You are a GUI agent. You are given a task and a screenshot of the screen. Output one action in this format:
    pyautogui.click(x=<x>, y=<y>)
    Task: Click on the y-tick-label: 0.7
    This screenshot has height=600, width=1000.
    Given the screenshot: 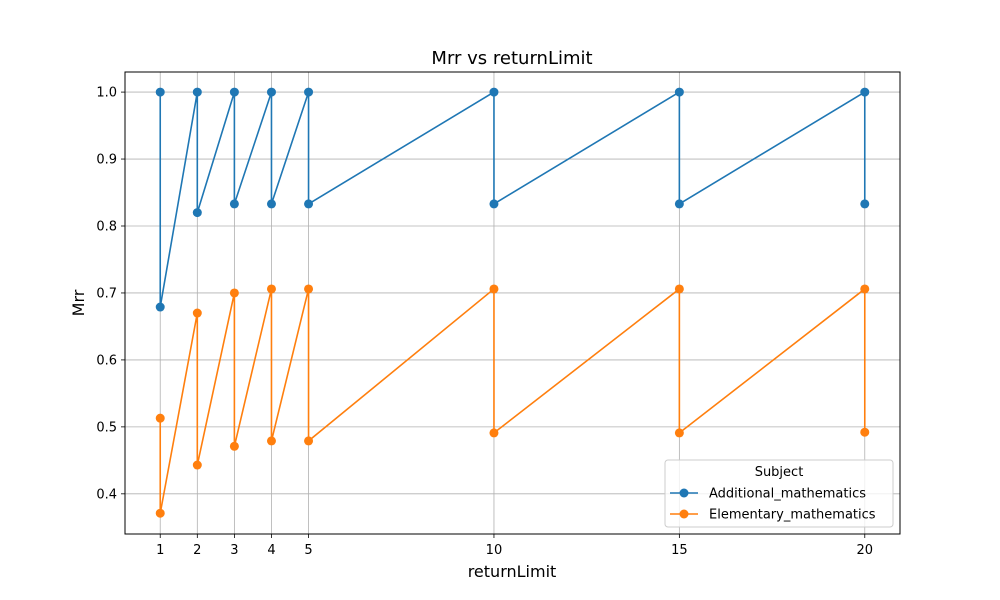 What is the action you would take?
    pyautogui.click(x=106, y=293)
    